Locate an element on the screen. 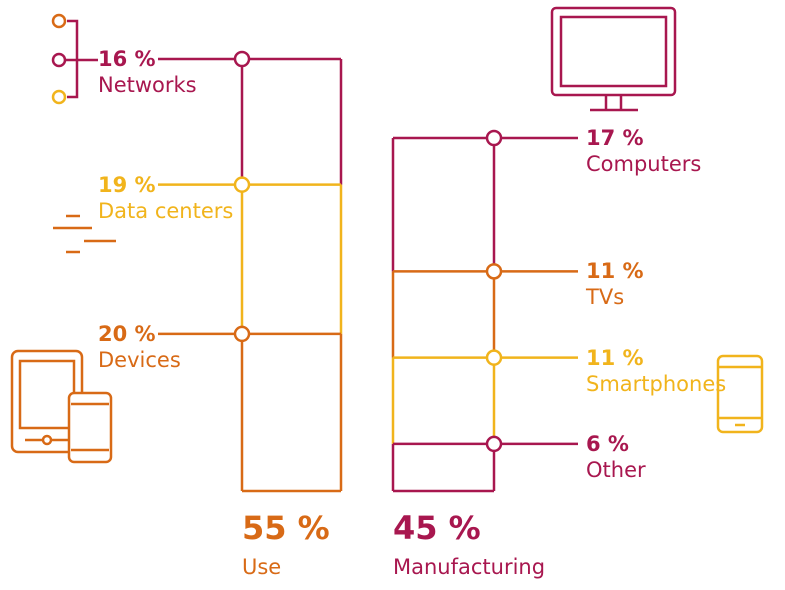  total-value-manufacturing: 45 % is located at coordinates (437, 528).